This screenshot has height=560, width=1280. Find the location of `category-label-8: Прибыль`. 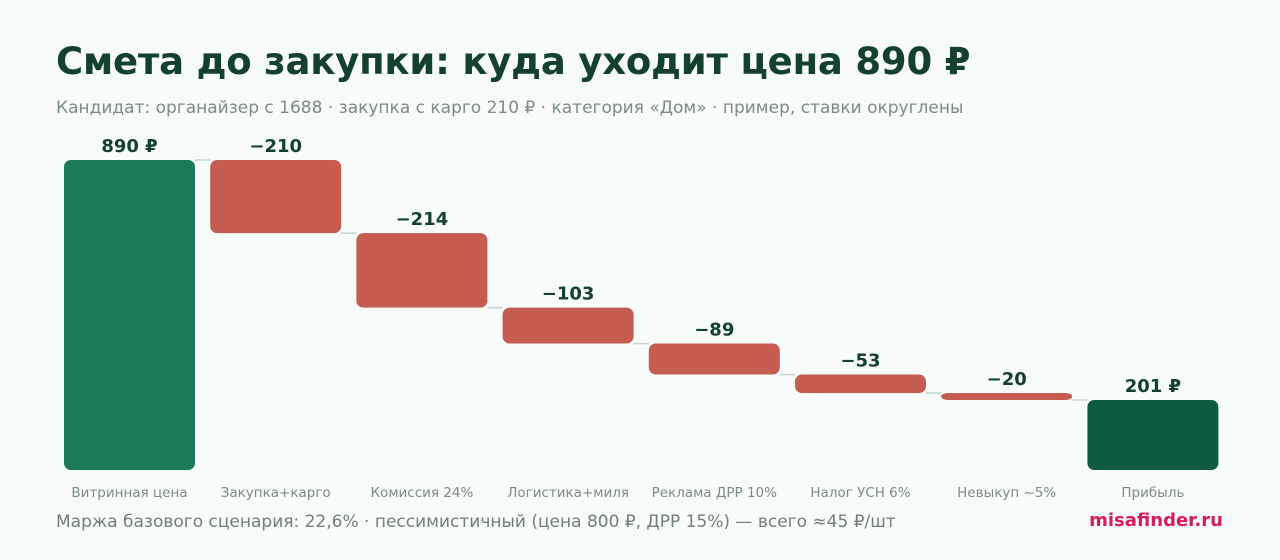

category-label-8: Прибыль is located at coordinates (1152, 493).